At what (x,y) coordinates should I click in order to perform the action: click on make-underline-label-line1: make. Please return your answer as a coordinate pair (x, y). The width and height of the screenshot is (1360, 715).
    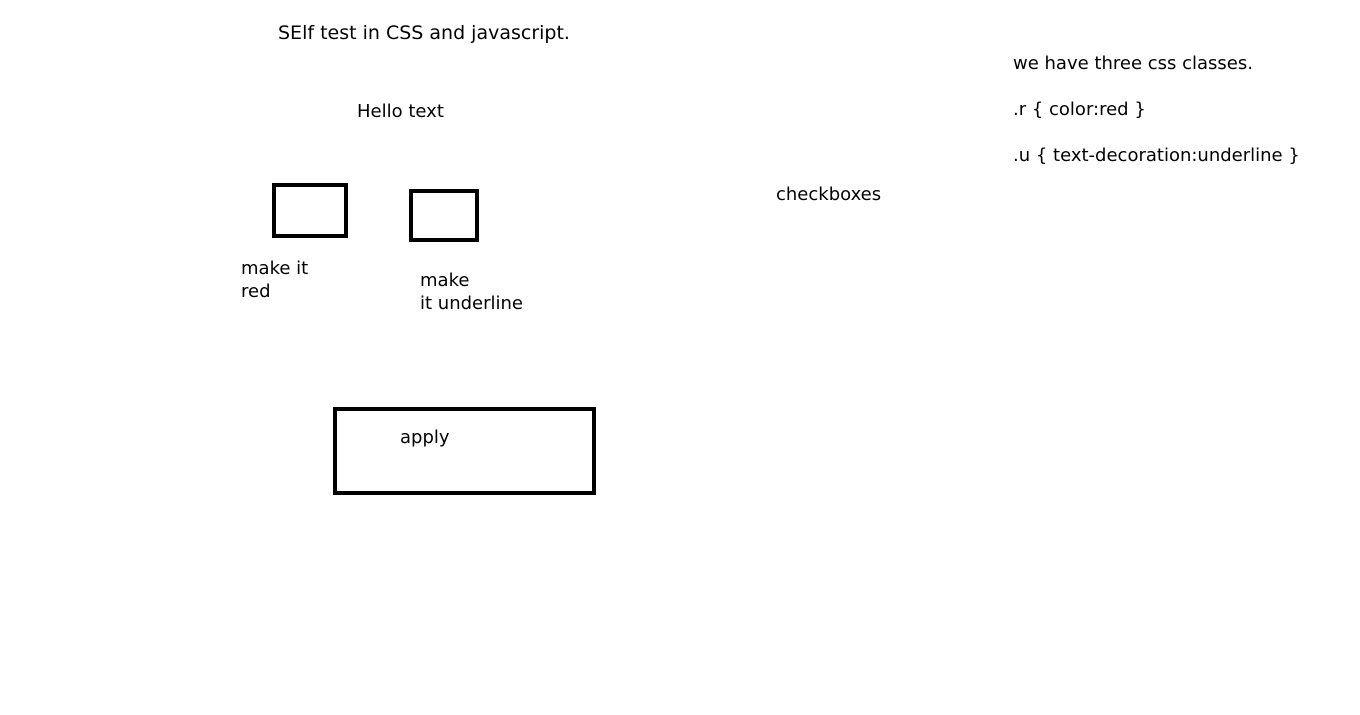
    Looking at the image, I should click on (471, 280).